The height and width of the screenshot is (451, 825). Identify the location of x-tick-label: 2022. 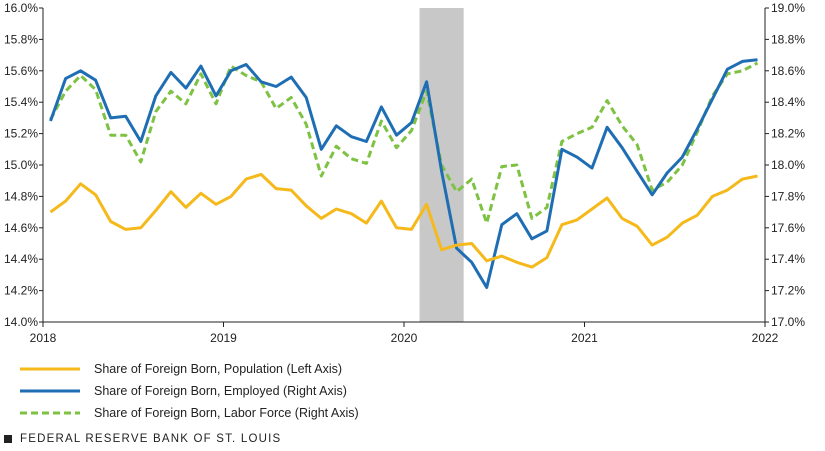
(765, 338).